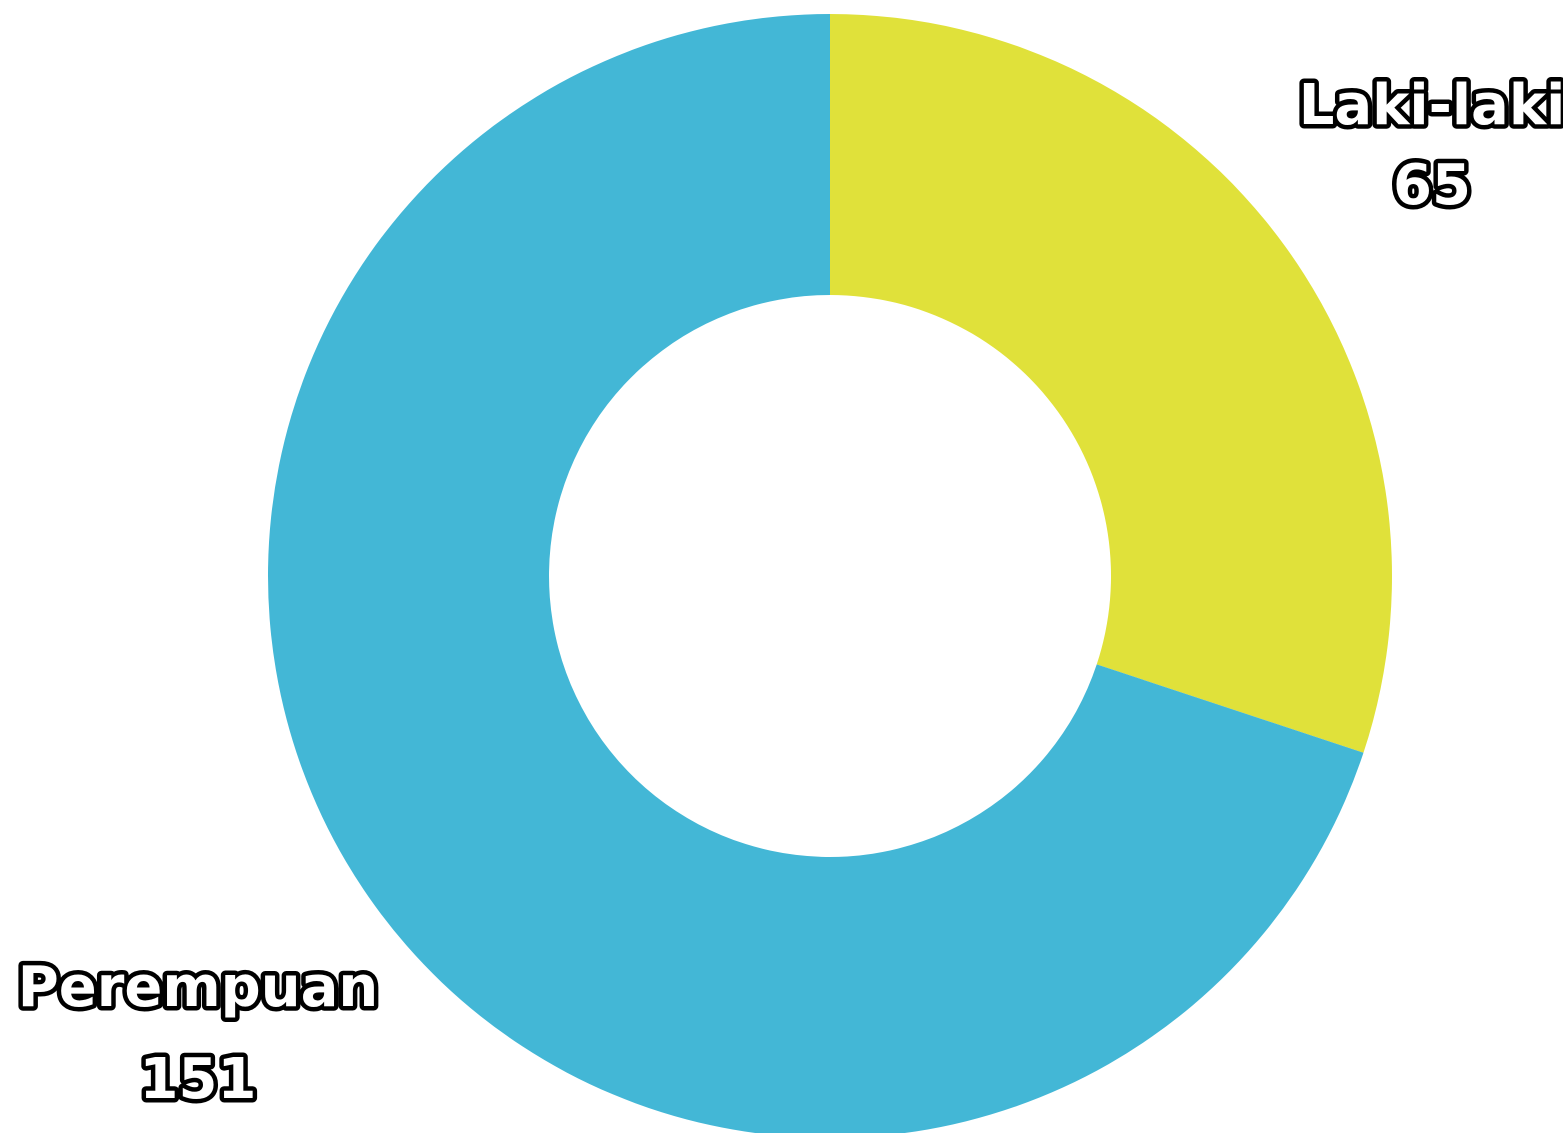 The image size is (1563, 1133). Describe the element at coordinates (198, 1079) in the screenshot. I see `slice-value-perempuan: 151` at that location.